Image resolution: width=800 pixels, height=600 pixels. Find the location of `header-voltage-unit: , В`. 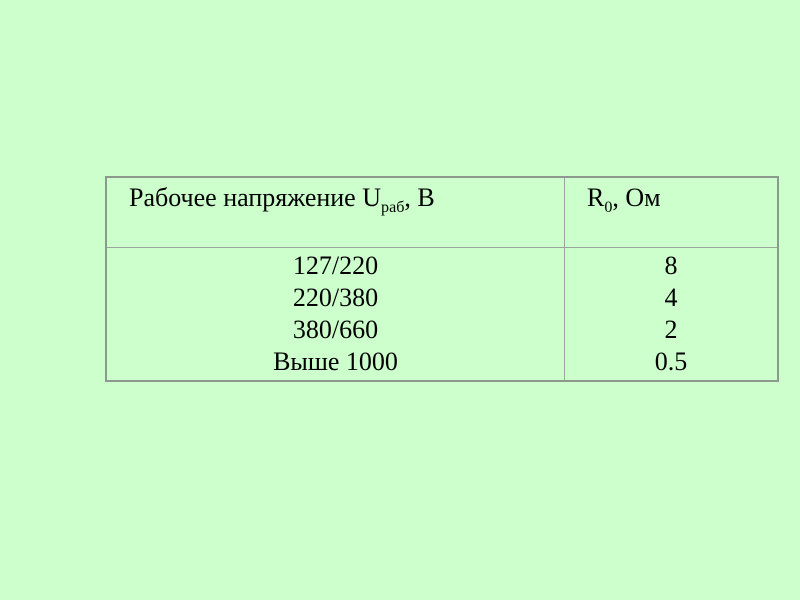

header-voltage-unit: , В is located at coordinates (419, 197).